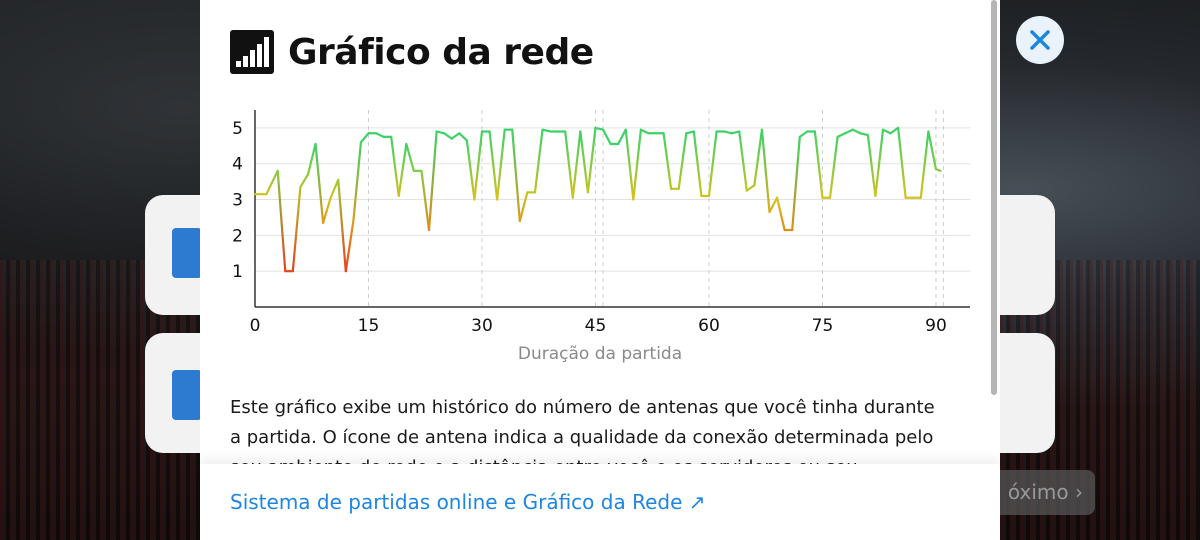  Describe the element at coordinates (252, 52) in the screenshot. I see `signal-bars-icon` at that location.